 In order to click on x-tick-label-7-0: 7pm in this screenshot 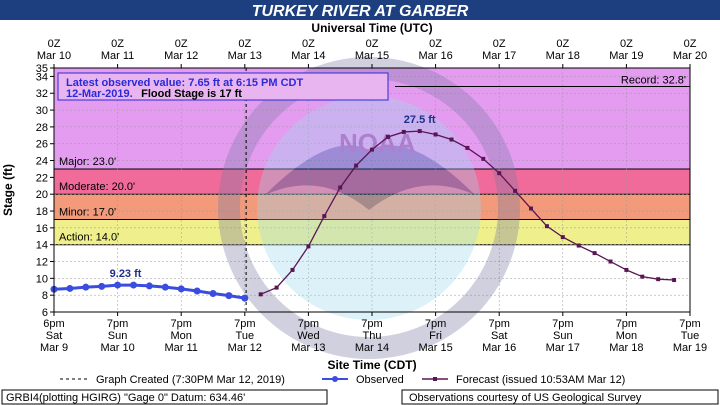, I will do `click(498, 324)`.